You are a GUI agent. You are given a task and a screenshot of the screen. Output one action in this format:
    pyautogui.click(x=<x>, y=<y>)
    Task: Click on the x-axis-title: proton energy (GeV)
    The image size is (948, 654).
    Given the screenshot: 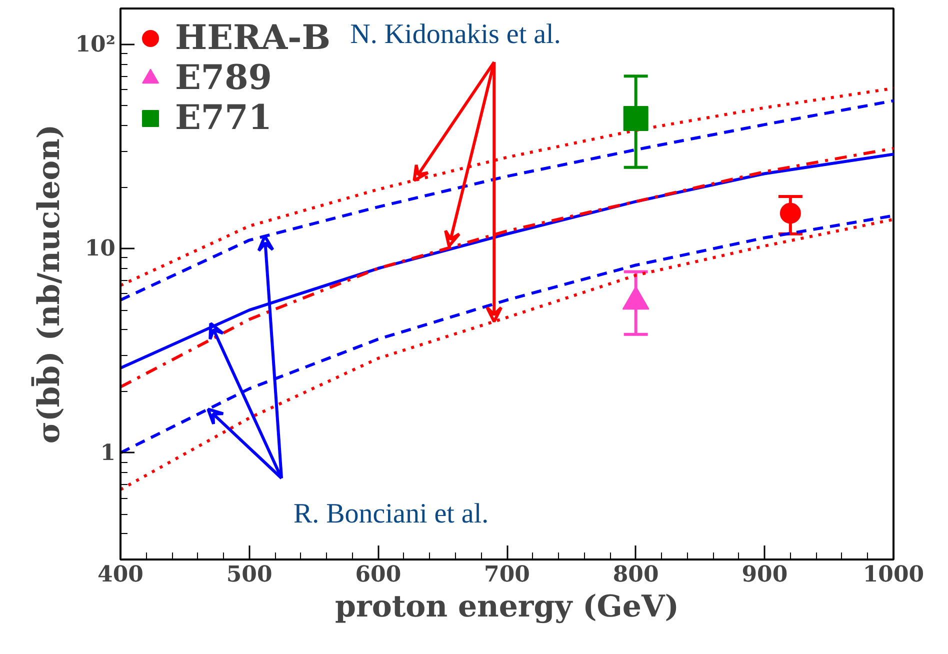 What is the action you would take?
    pyautogui.click(x=507, y=607)
    